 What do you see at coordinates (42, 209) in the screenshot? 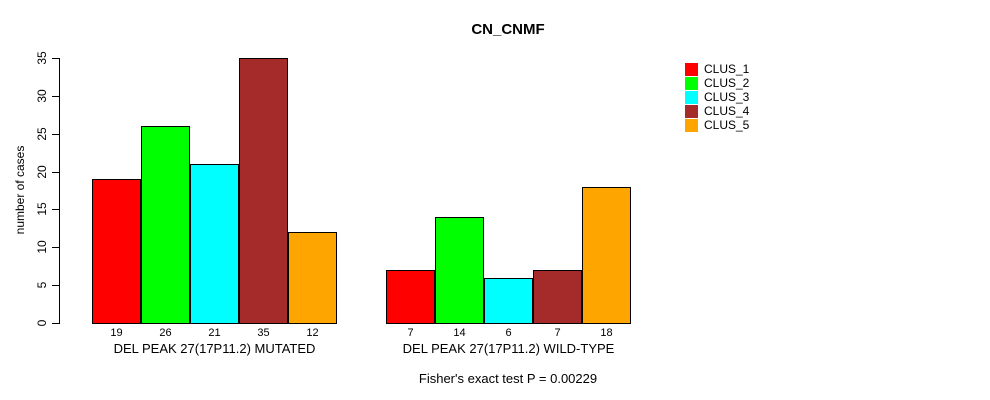
I see `y-tick-label: 15` at bounding box center [42, 209].